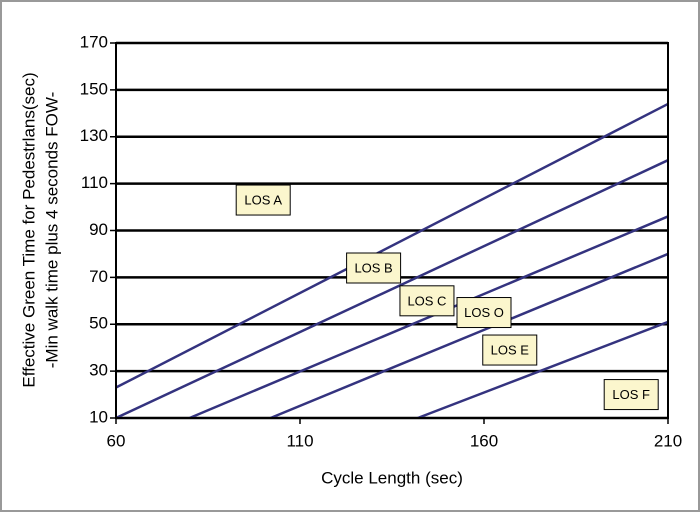 This screenshot has width=700, height=512. What do you see at coordinates (94, 41) in the screenshot?
I see `y-tick-label: 170` at bounding box center [94, 41].